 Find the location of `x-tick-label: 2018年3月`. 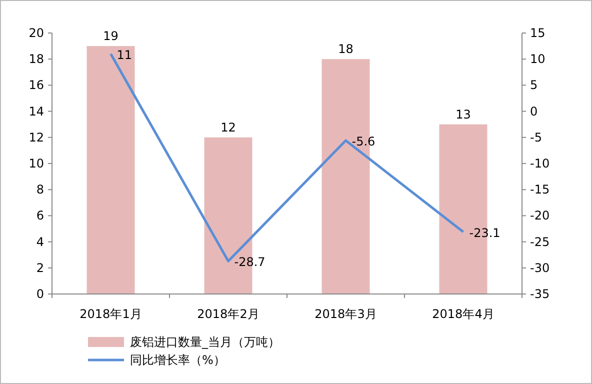

x-tick-label: 2018年3月 is located at coordinates (345, 314).